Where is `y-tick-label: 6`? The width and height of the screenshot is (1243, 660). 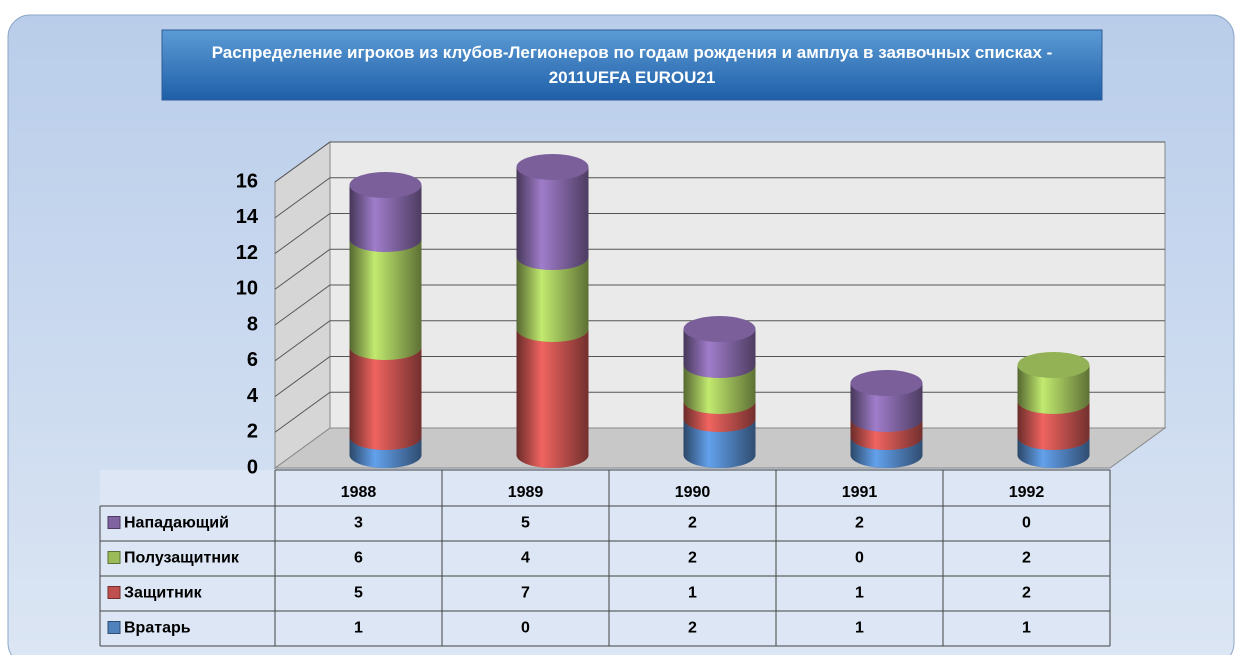 y-tick-label: 6 is located at coordinates (252, 360).